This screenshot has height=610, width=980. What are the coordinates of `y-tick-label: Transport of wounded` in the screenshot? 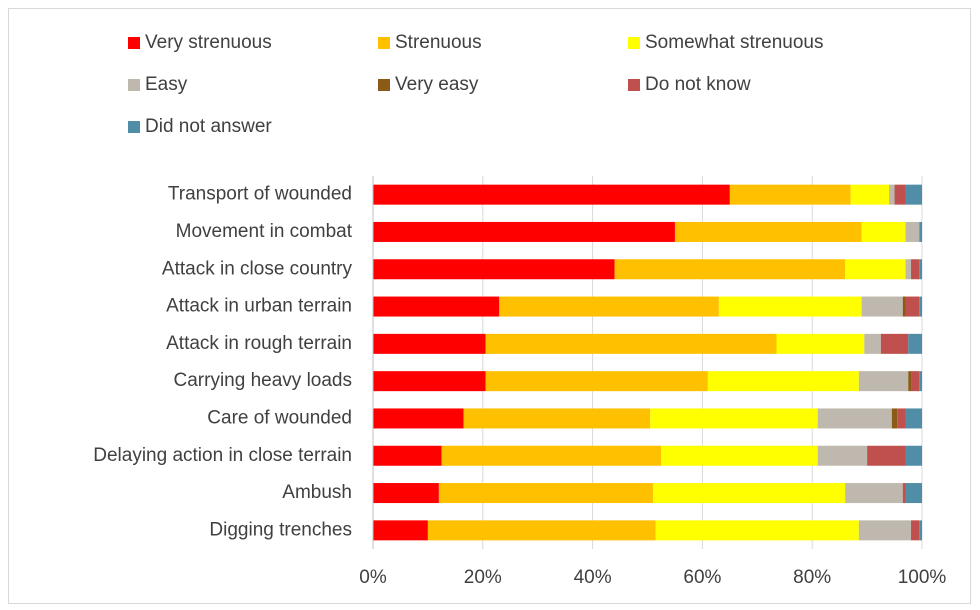 It's located at (260, 194).